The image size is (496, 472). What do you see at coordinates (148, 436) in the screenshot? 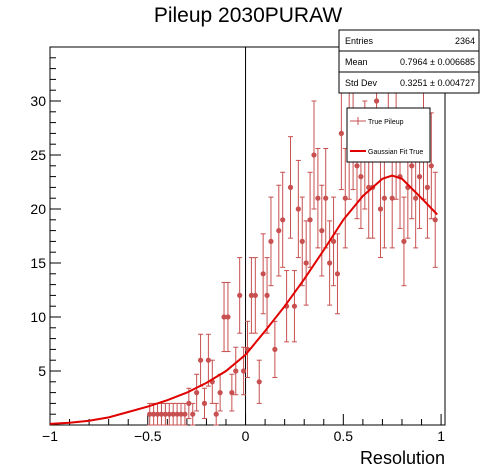
I see `x-tick-label: −0.5` at bounding box center [148, 436].